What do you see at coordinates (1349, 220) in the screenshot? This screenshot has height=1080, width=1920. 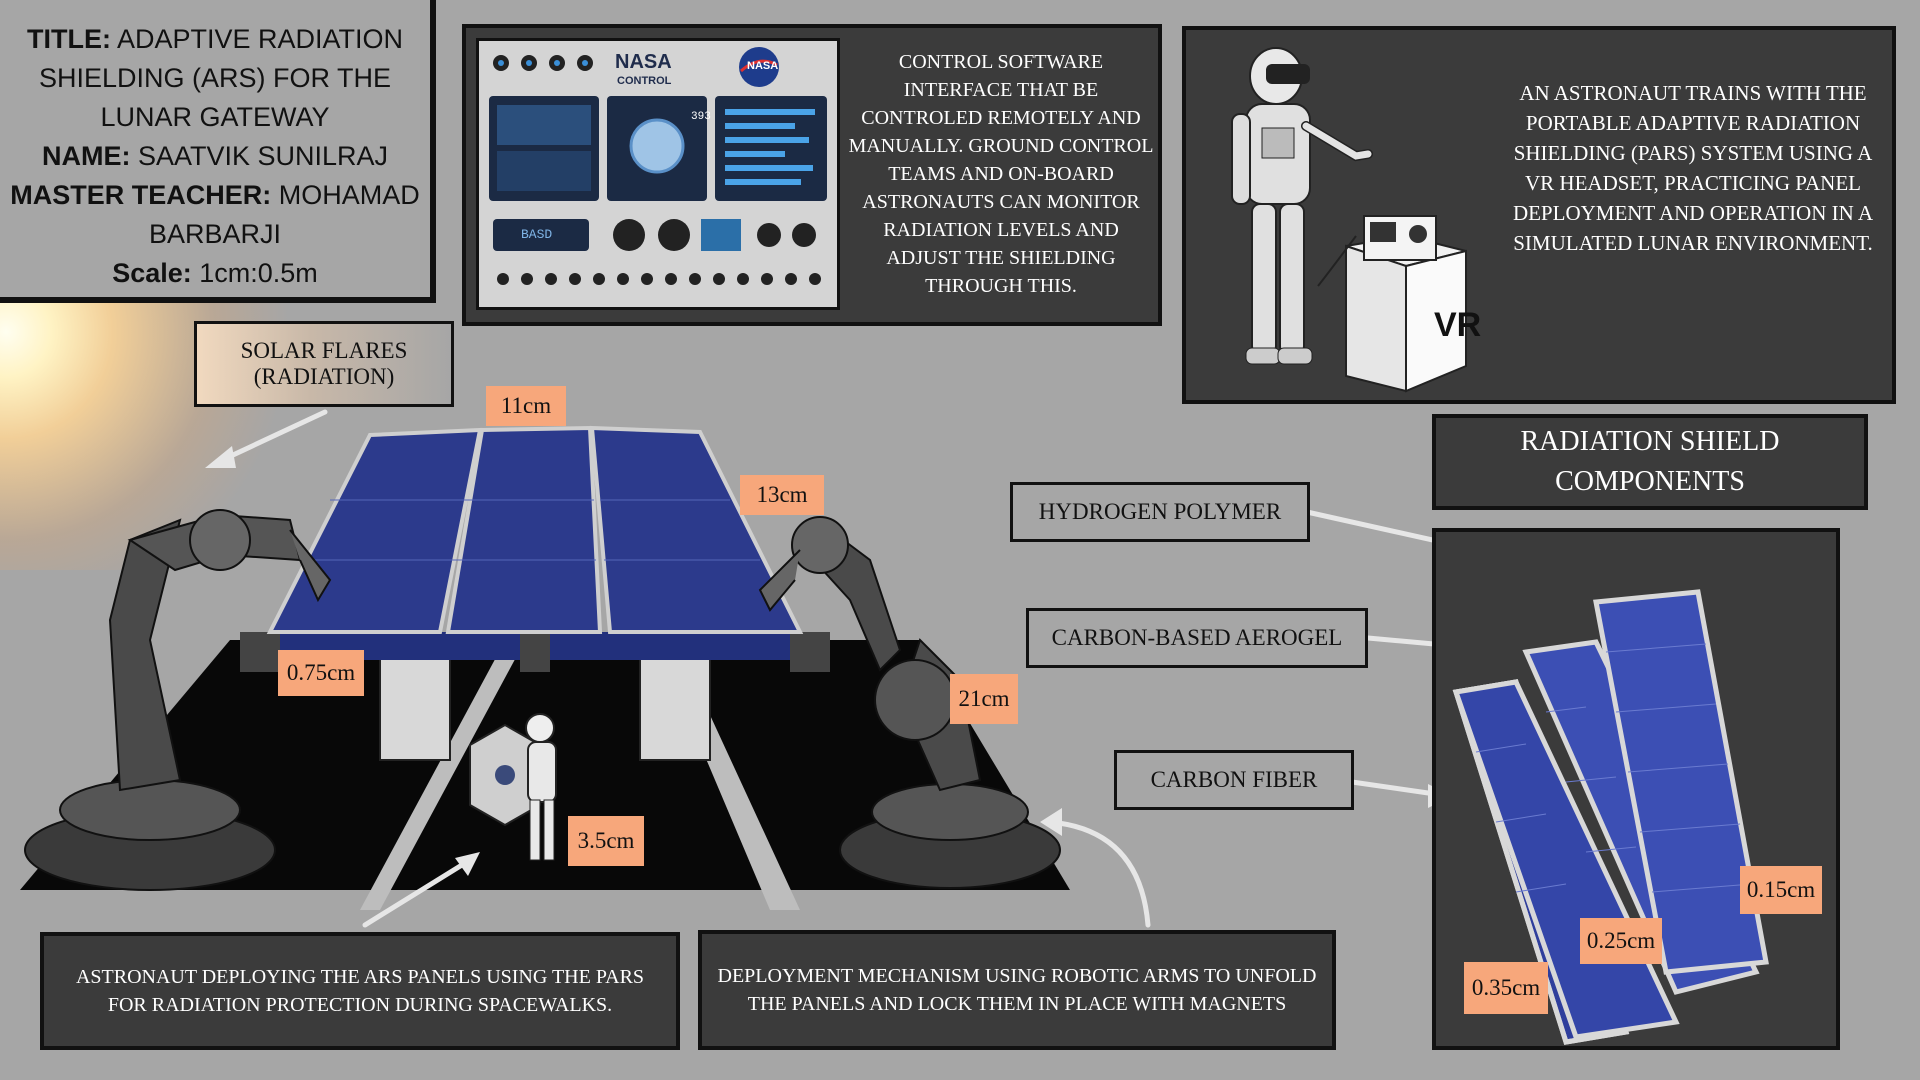 I see `vr-astronaut-illustration` at bounding box center [1349, 220].